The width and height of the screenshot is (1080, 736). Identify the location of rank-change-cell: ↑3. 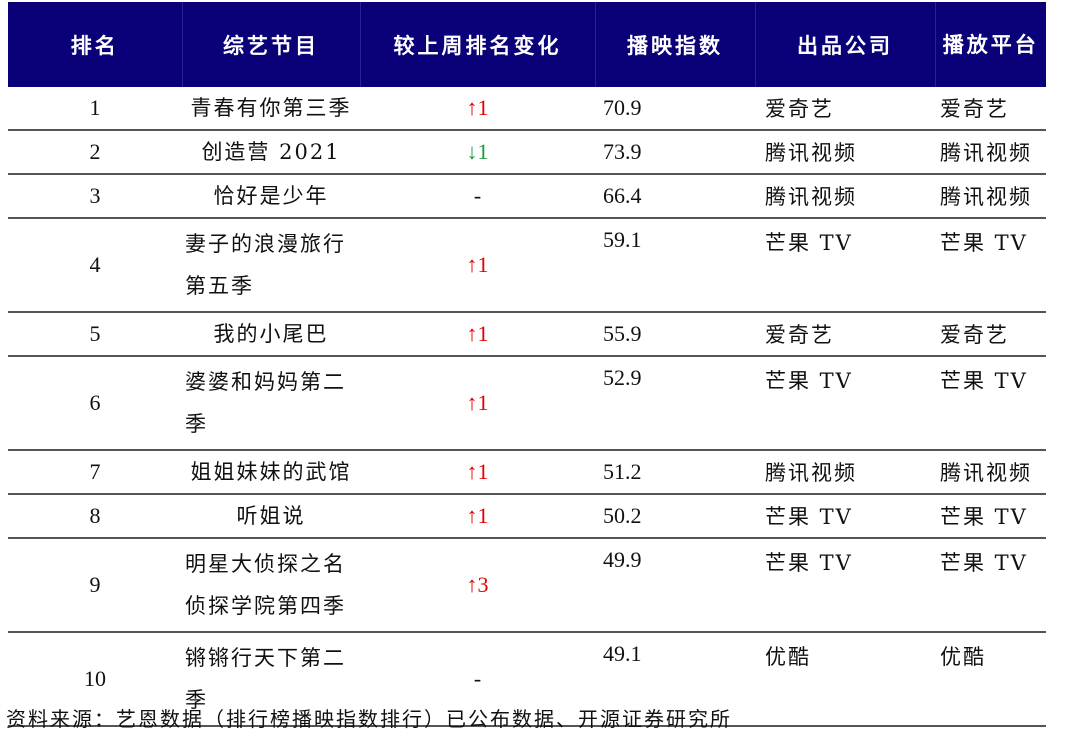
(477, 585).